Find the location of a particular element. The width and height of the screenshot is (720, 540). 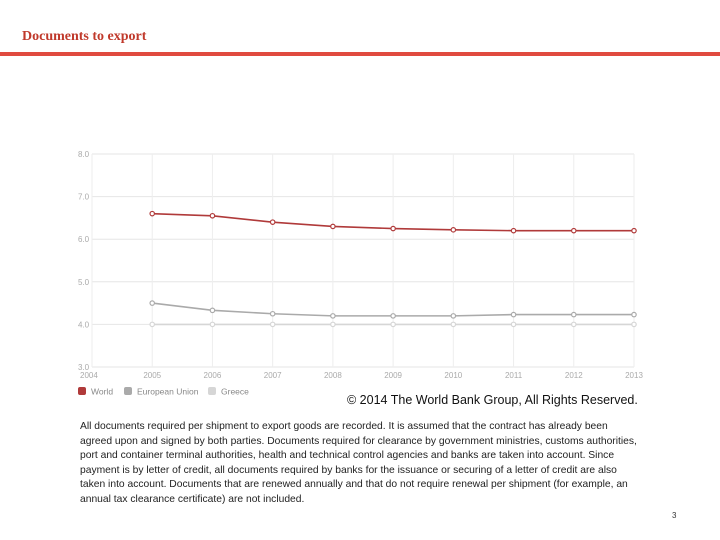

x-tick-label: 2009 is located at coordinates (393, 375).